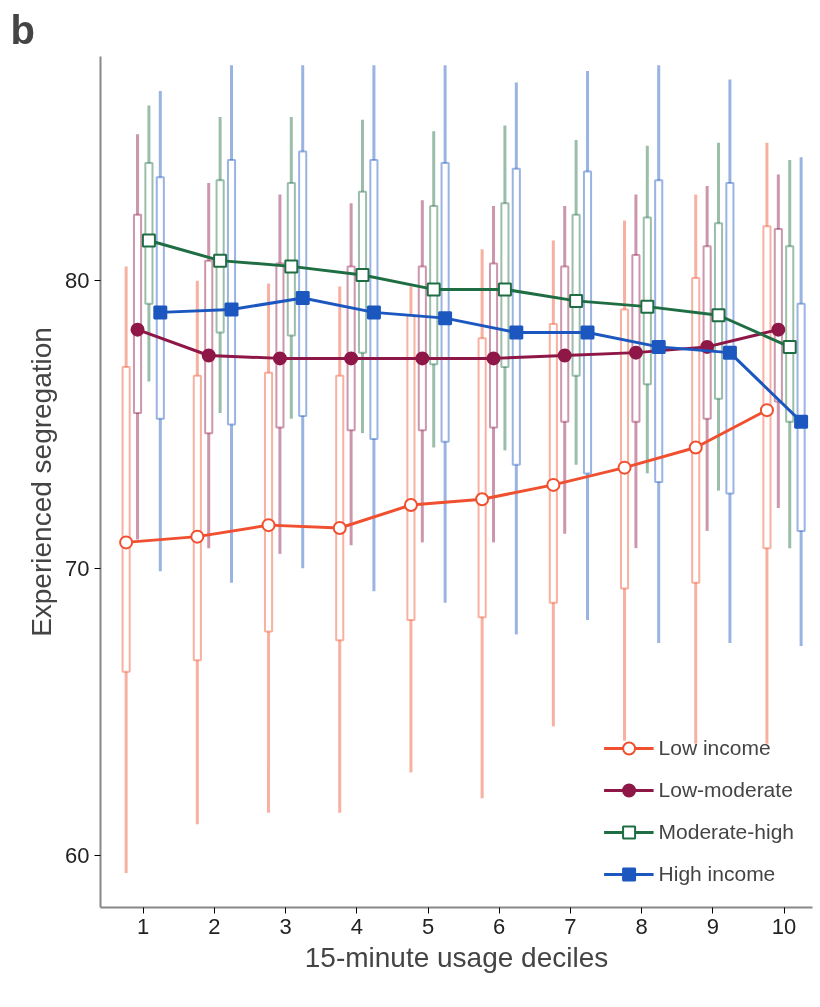 The image size is (820, 1007). What do you see at coordinates (726, 832) in the screenshot?
I see `legend-label: Moderate-high` at bounding box center [726, 832].